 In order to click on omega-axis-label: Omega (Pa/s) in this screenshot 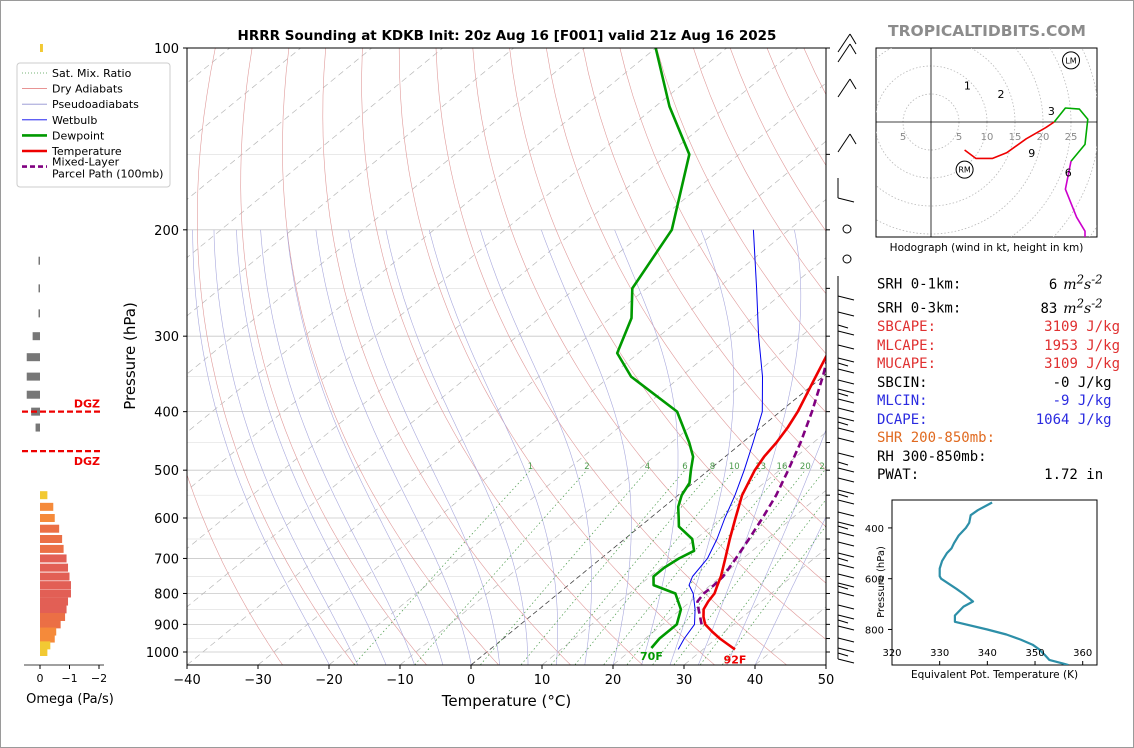, I will do `click(70, 699)`.